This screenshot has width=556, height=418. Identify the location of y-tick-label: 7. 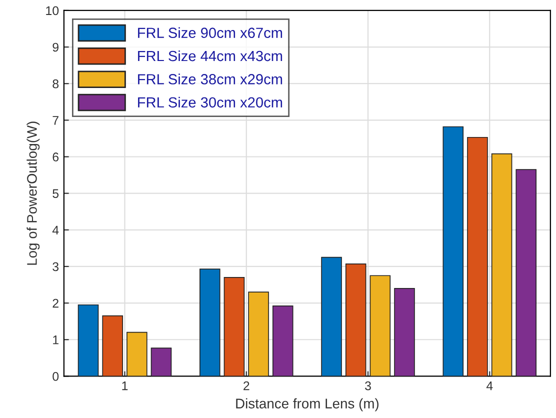
(55, 120).